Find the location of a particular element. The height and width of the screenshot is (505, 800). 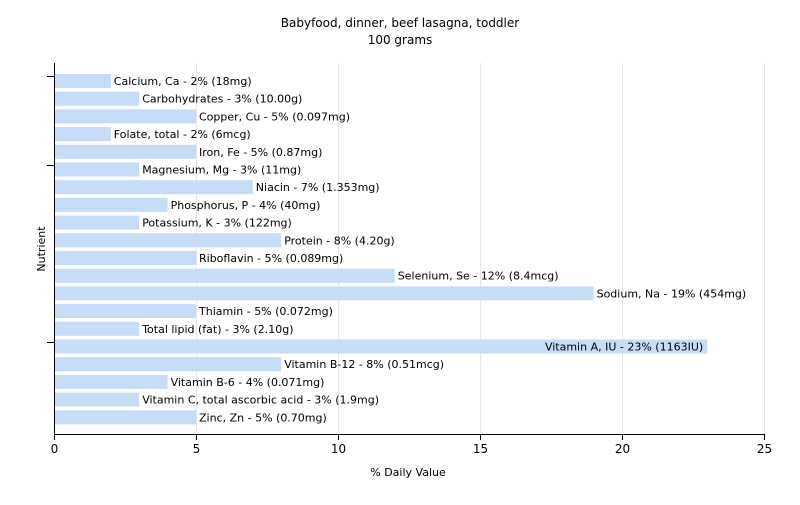

bar-label: Protein - 8% (4.20g) is located at coordinates (339, 240).